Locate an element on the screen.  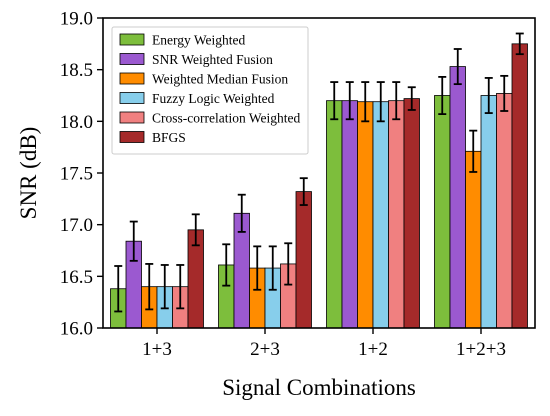
bar-fuzzy-logic-weighted-1p2 is located at coordinates (380, 215).